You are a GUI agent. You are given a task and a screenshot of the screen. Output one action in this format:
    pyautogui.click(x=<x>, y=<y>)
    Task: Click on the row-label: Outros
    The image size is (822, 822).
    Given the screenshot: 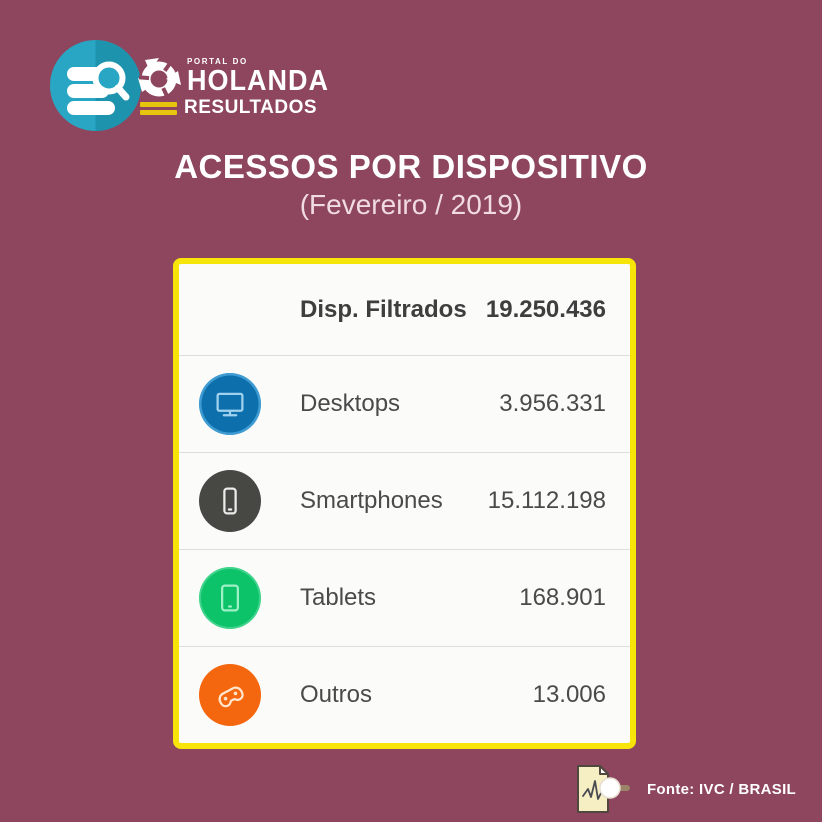 What is the action you would take?
    pyautogui.click(x=336, y=694)
    